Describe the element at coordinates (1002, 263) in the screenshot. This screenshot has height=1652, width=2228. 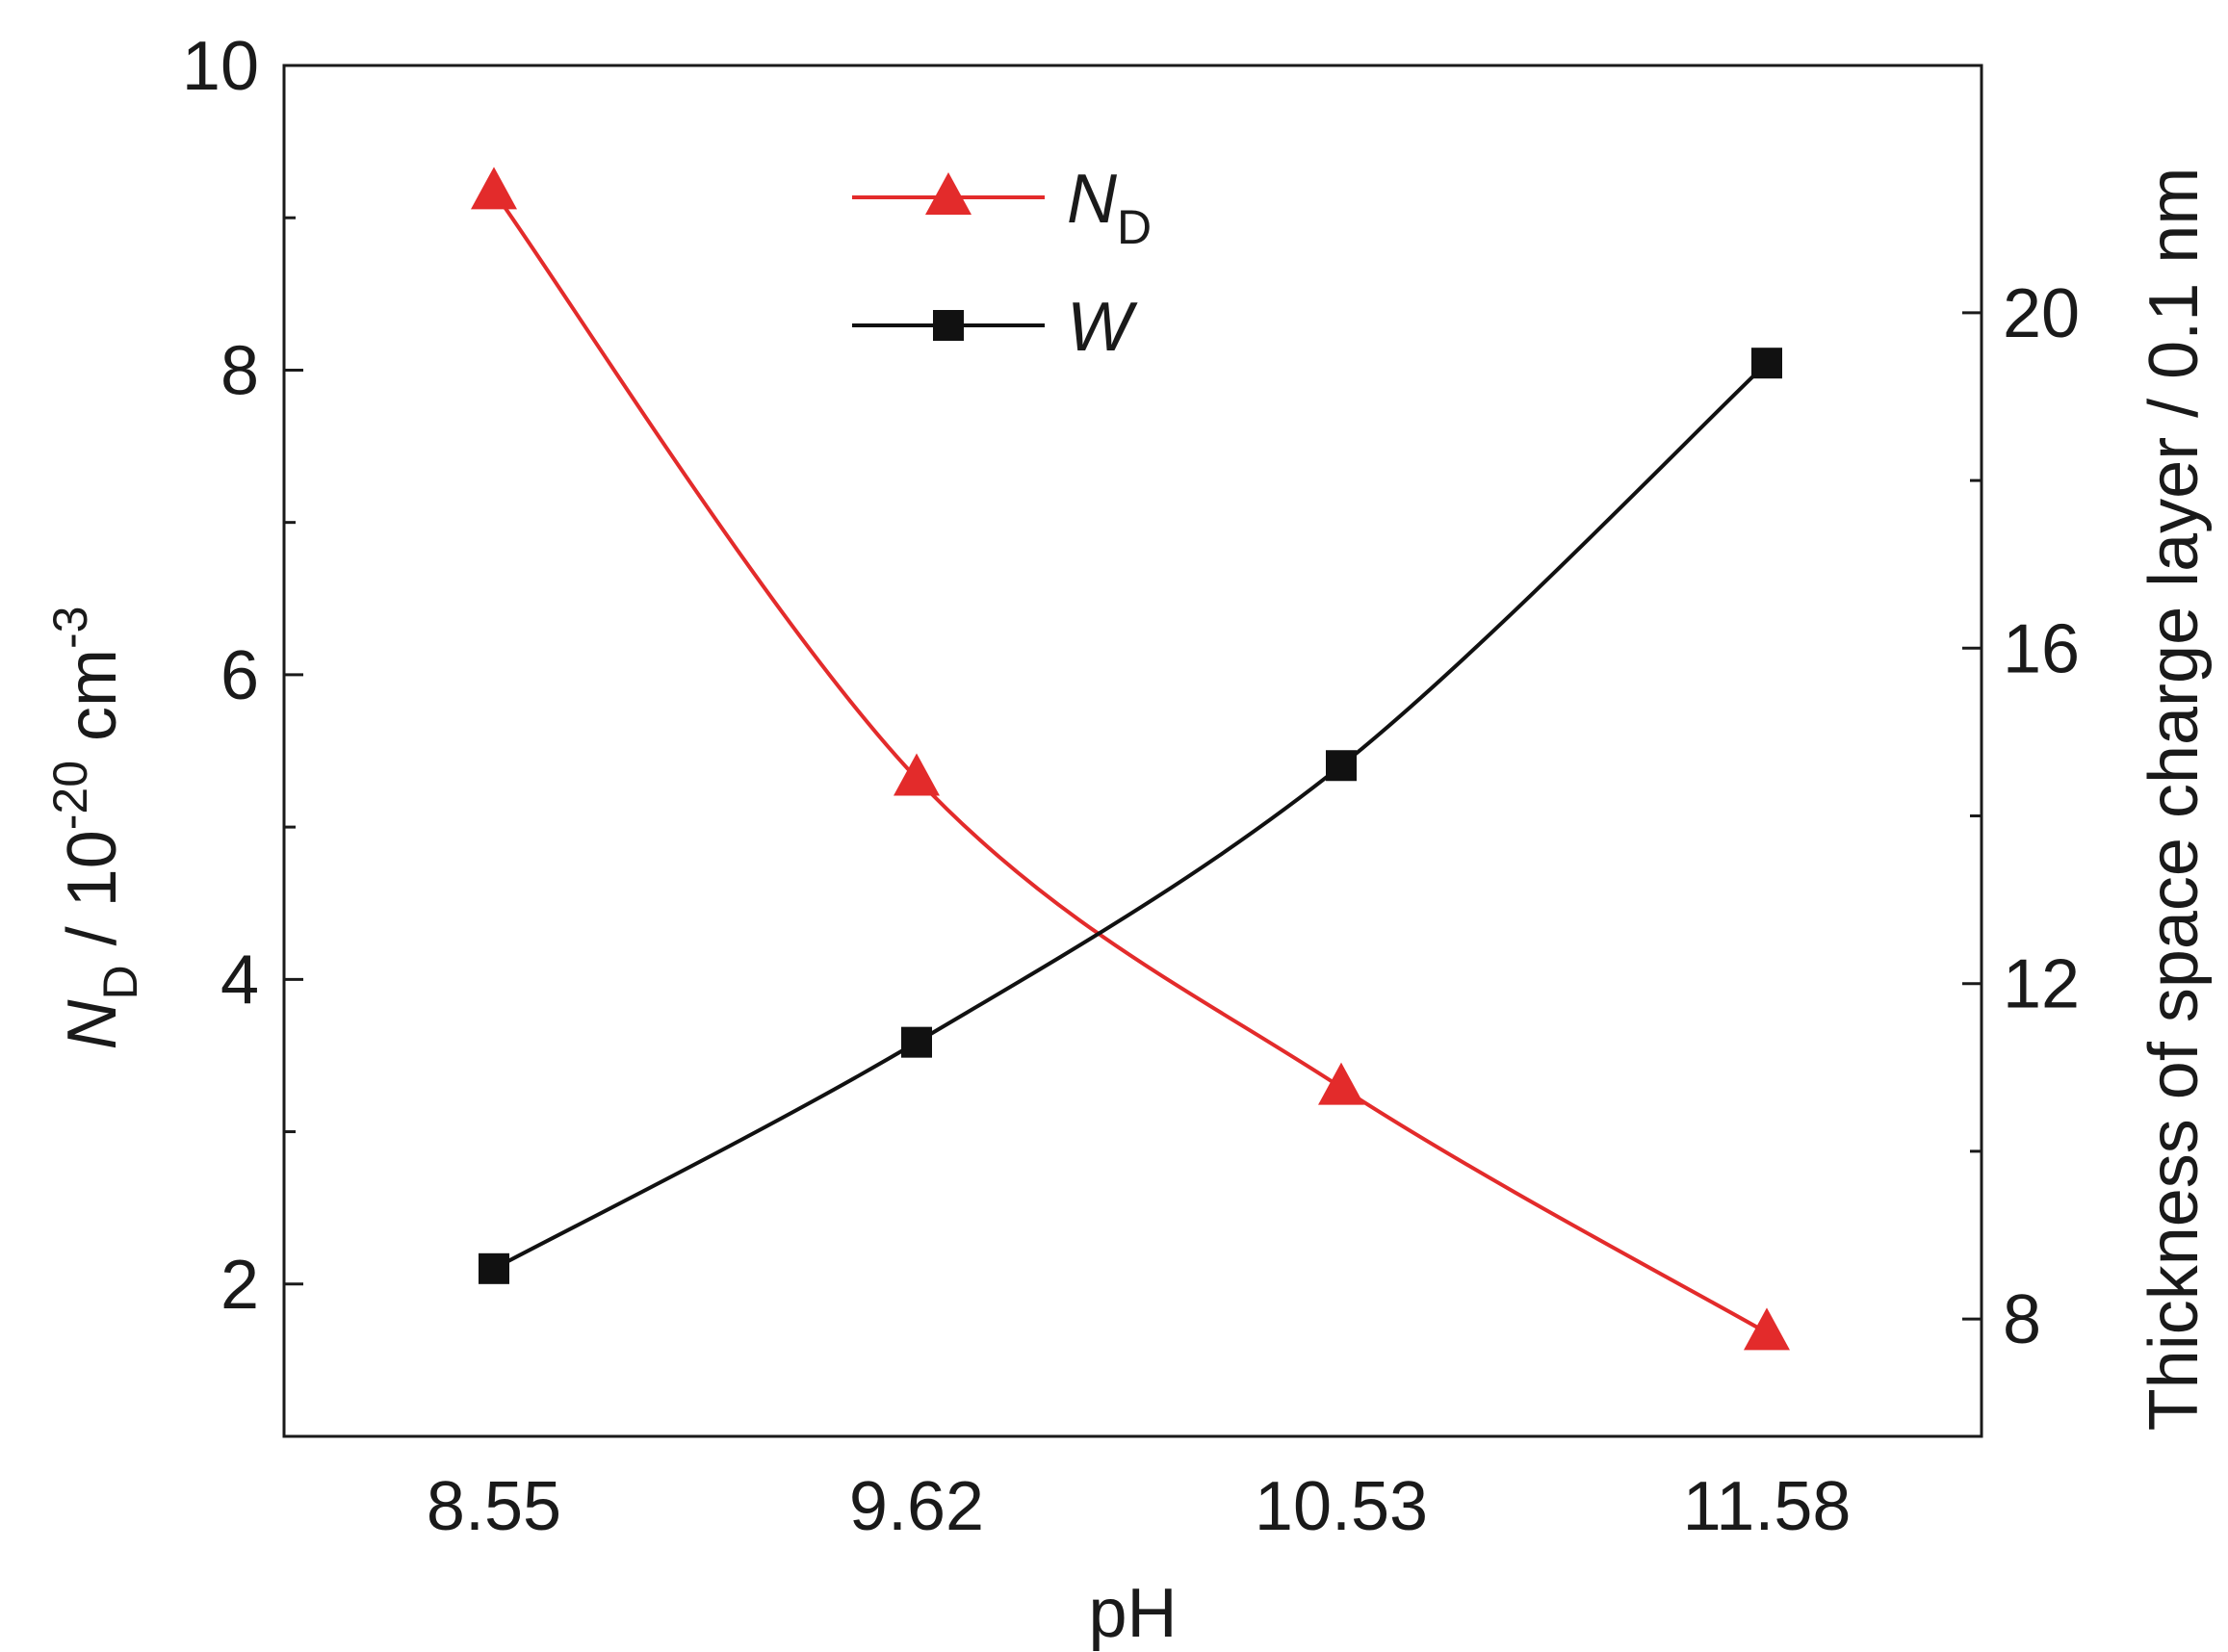
I see `legend: ND W` at that location.